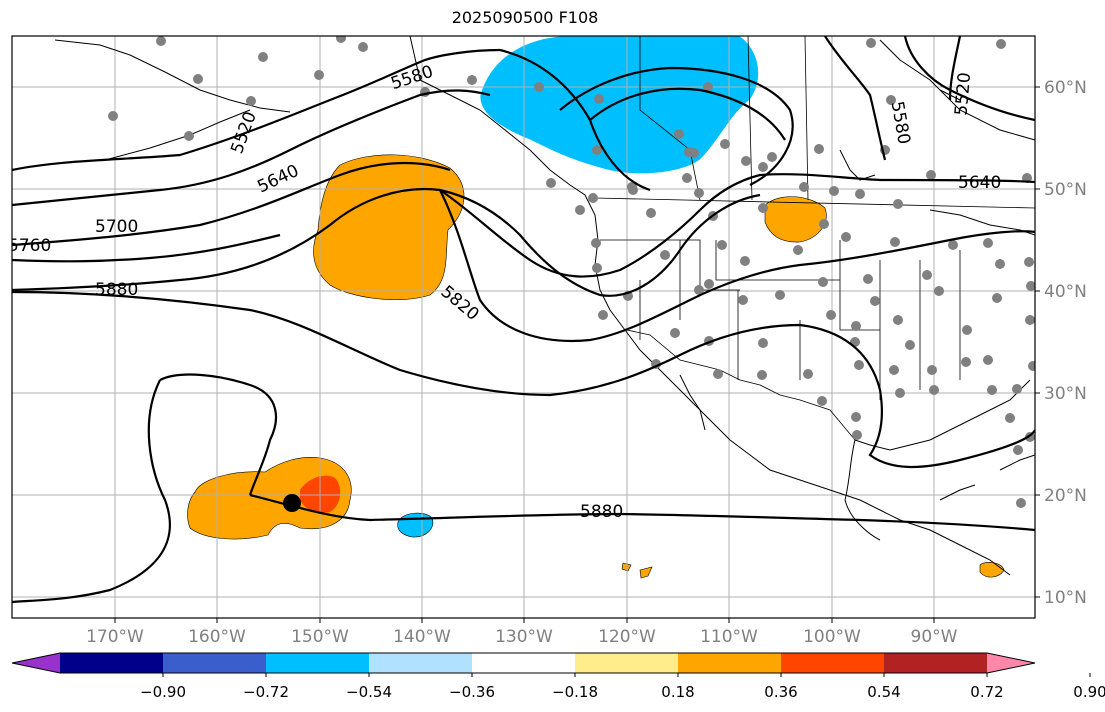 The width and height of the screenshot is (1105, 712). What do you see at coordinates (986, 692) in the screenshot?
I see `colorbar-tick-label: 0.72` at bounding box center [986, 692].